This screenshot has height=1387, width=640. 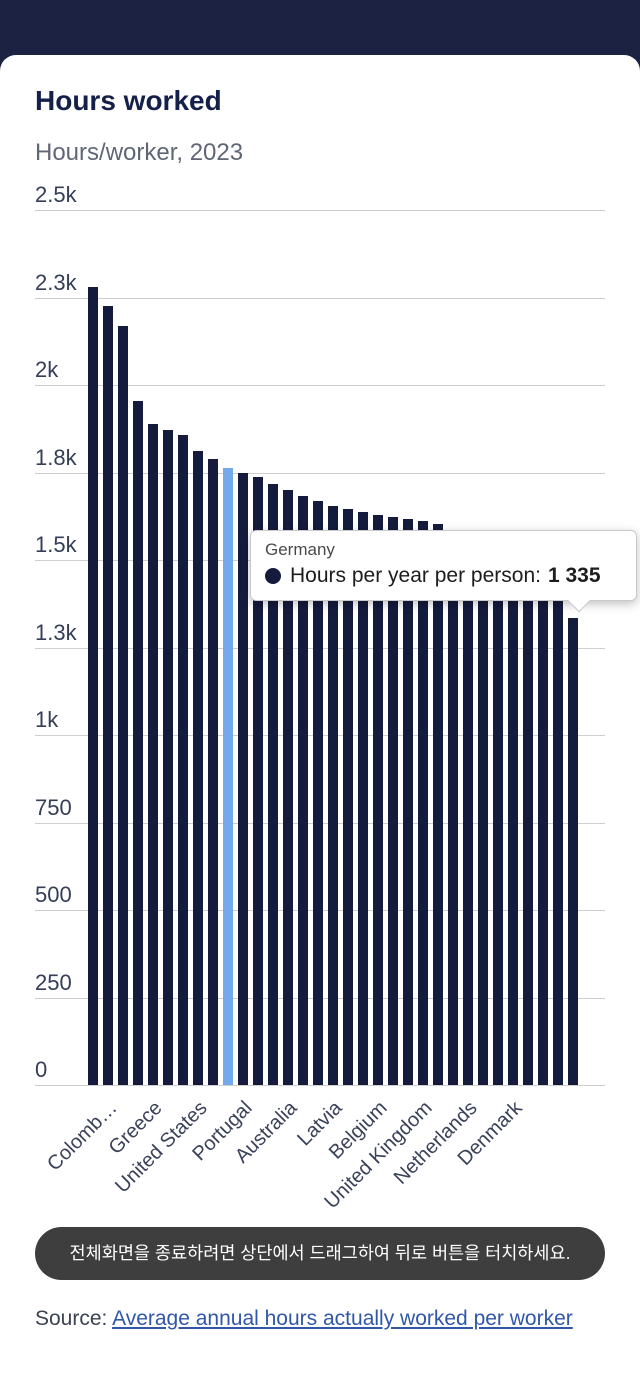 What do you see at coordinates (320, 1254) in the screenshot?
I see `fullscreen-exit-toast: 전체화면을 종료하려면 상단에서 드래그하여 뒤로 버튼을 터치하세요.` at bounding box center [320, 1254].